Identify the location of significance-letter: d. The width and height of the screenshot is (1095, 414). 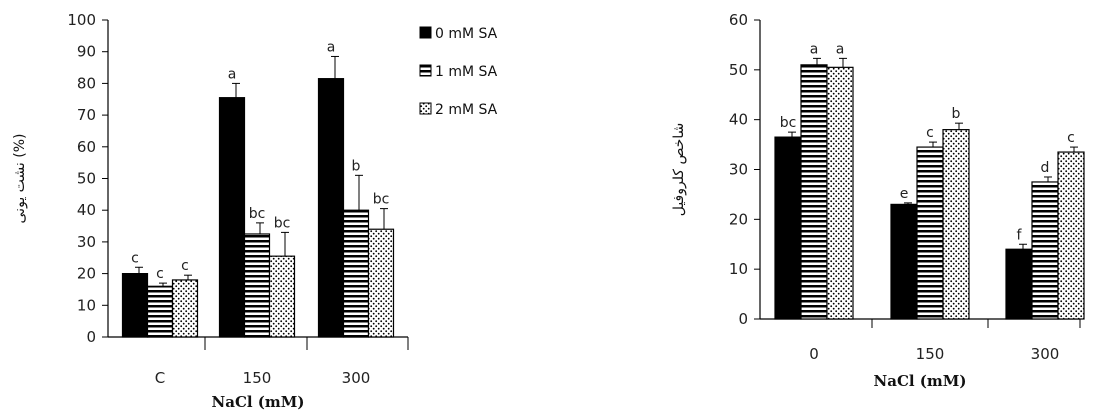
(1045, 168).